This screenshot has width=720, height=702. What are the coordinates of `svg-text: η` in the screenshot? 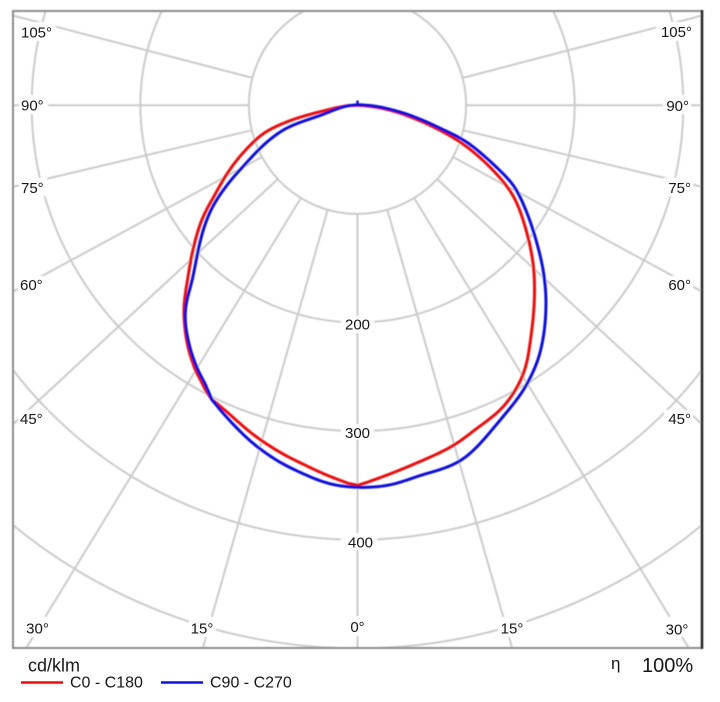 It's located at (615, 663).